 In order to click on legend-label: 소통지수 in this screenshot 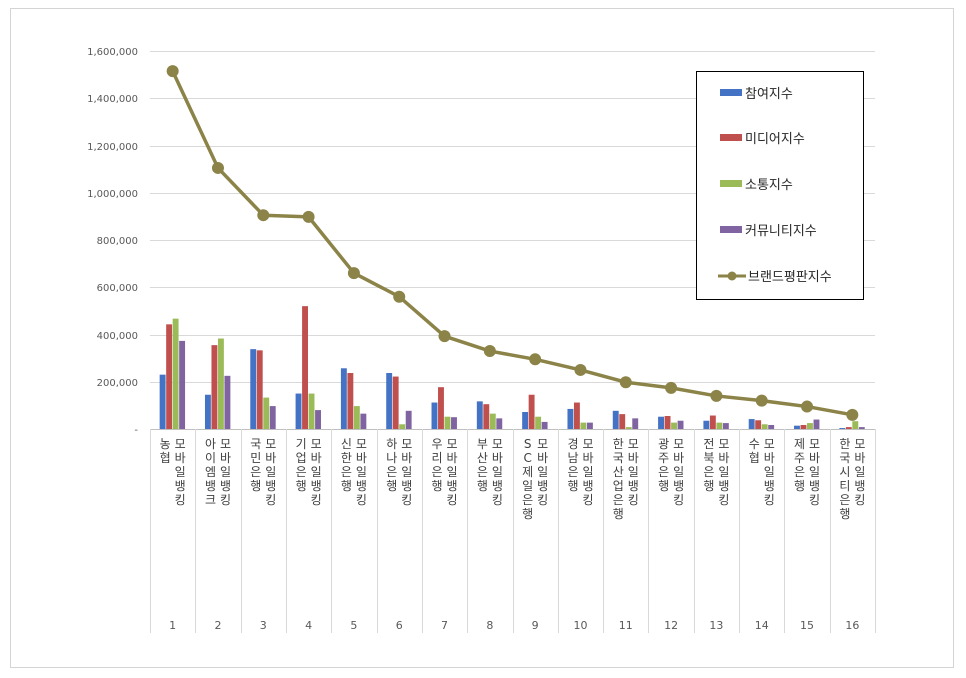, I will do `click(769, 185)`.